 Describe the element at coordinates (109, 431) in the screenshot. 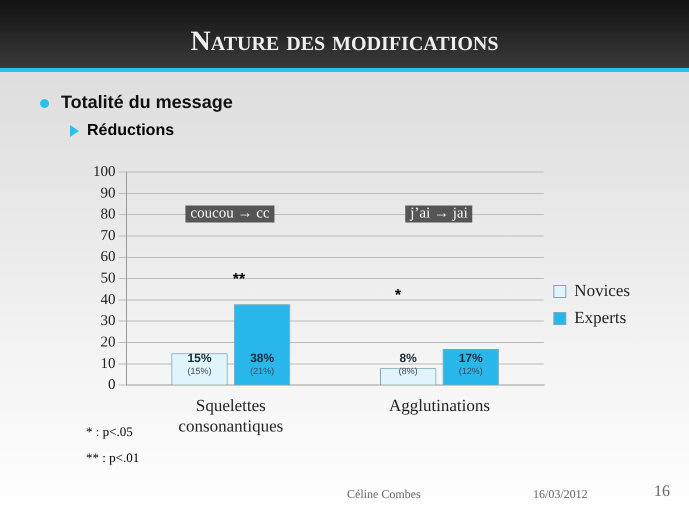

I see `text: * : p<.05` at that location.